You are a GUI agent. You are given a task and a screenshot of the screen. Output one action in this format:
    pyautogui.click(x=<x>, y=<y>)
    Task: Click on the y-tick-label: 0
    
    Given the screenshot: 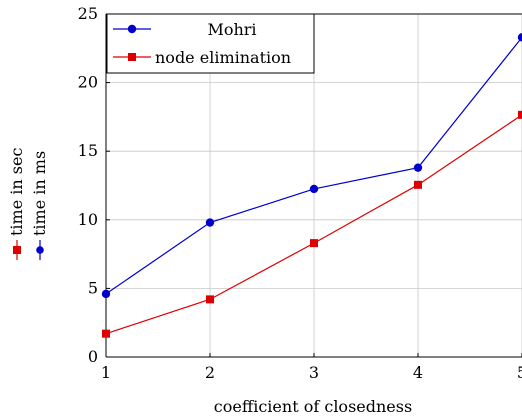 What is the action you would take?
    pyautogui.click(x=93, y=356)
    